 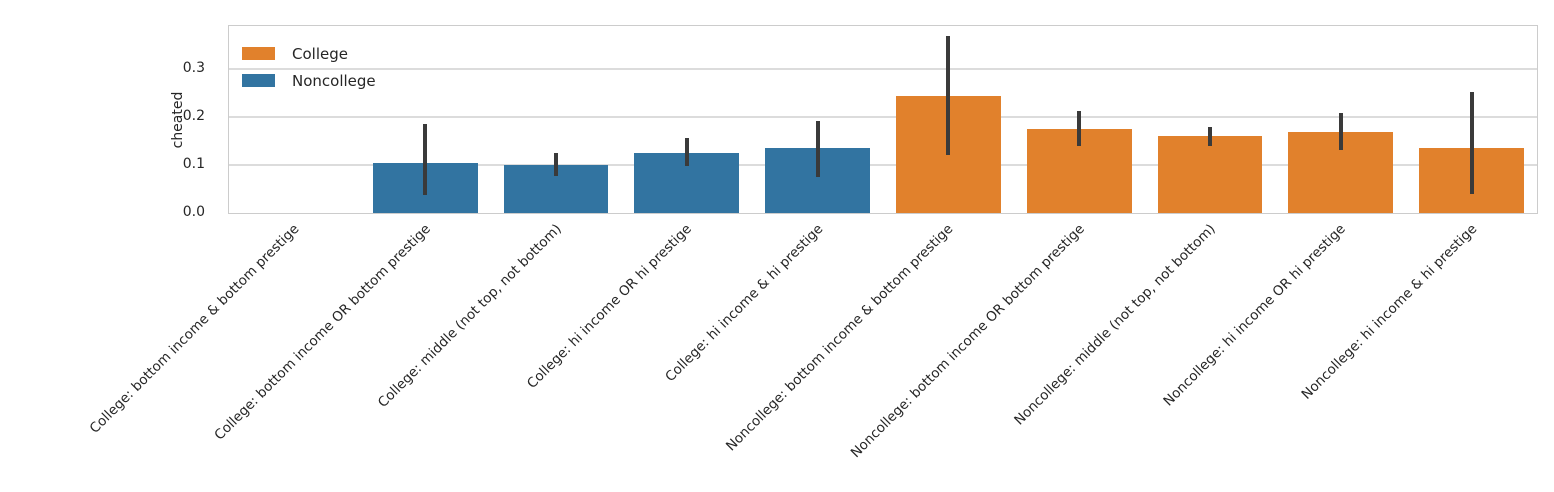 What do you see at coordinates (320, 53) in the screenshot?
I see `legend-label-college: College` at bounding box center [320, 53].